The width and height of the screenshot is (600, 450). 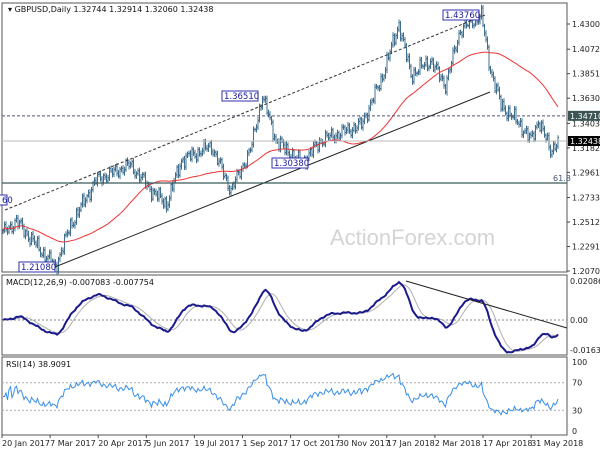 What do you see at coordinates (586, 222) in the screenshot?
I see `price-tick: 1.25125` at bounding box center [586, 222].